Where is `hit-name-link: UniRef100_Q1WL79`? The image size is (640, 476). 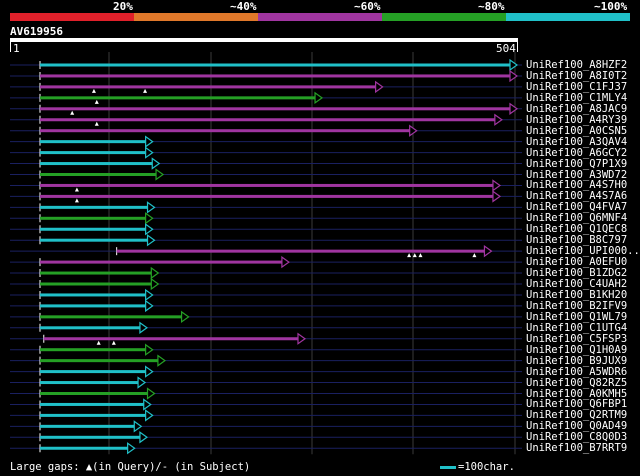 hit-name-link: UniRef100_Q1WL79 is located at coordinates (577, 316).